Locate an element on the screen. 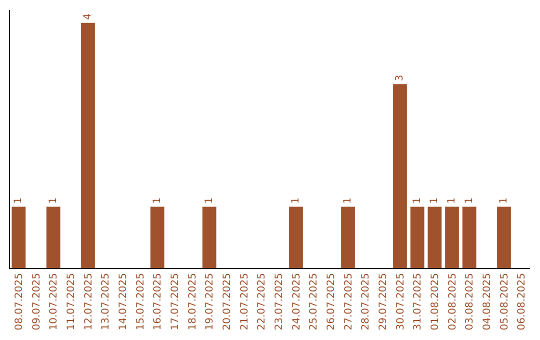 Image resolution: width=540 pixels, height=340 pixels. x-tick-label: 27.07.2025 is located at coordinates (348, 301).